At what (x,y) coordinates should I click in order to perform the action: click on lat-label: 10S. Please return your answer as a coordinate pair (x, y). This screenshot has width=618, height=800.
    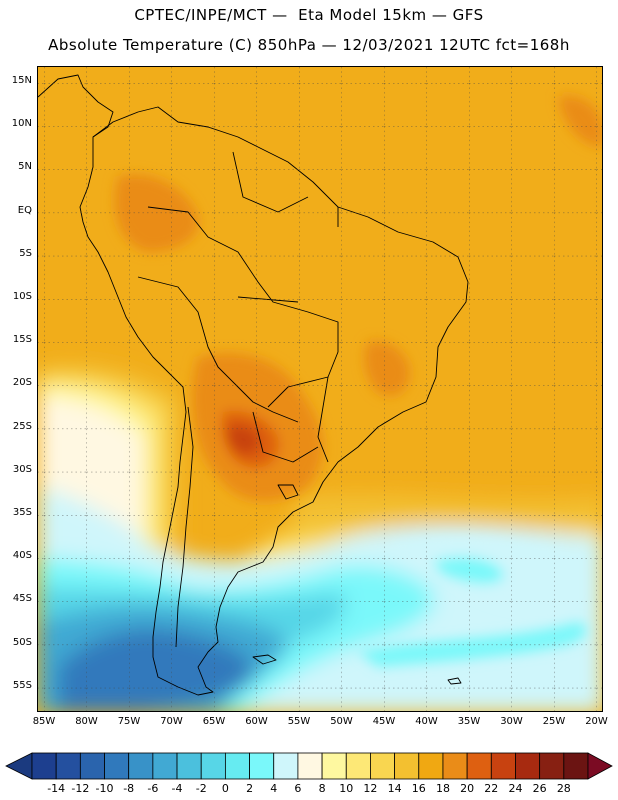
    Looking at the image, I should click on (22, 296).